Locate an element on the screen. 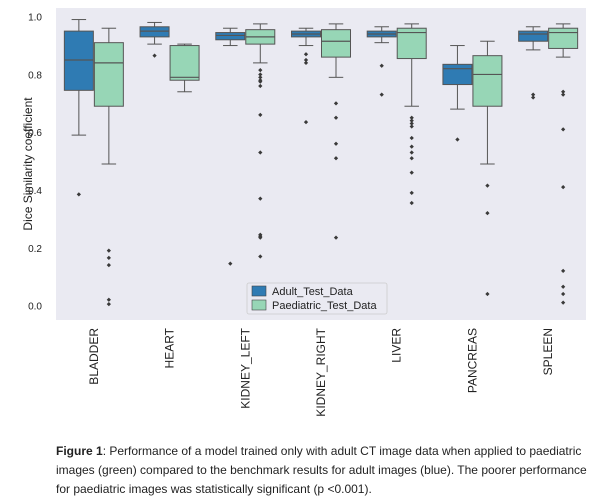 The height and width of the screenshot is (500, 608). legend-swatch-adult is located at coordinates (259, 291).